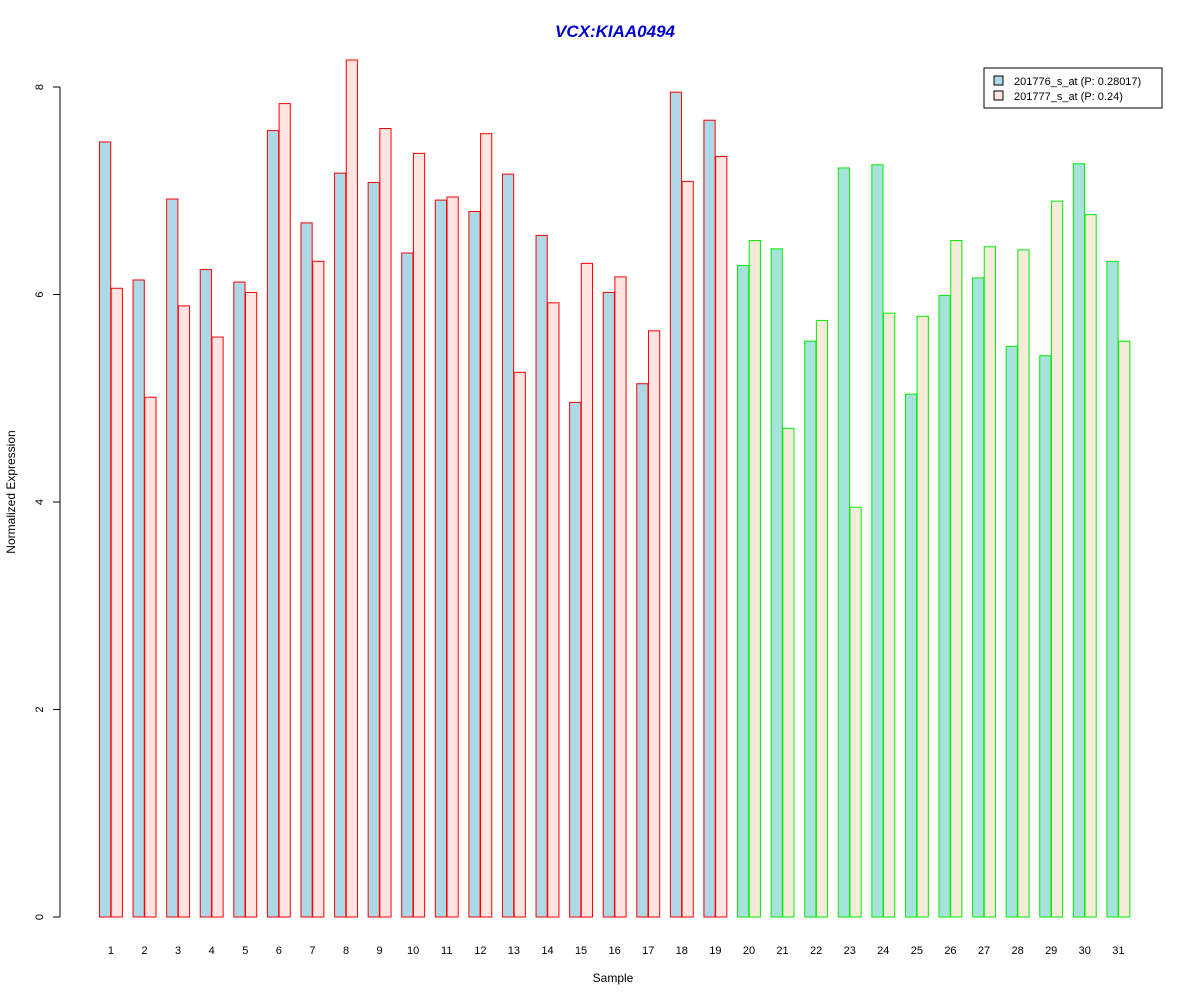 The height and width of the screenshot is (1005, 1200). I want to click on x-tick-label: 6, so click(279, 951).